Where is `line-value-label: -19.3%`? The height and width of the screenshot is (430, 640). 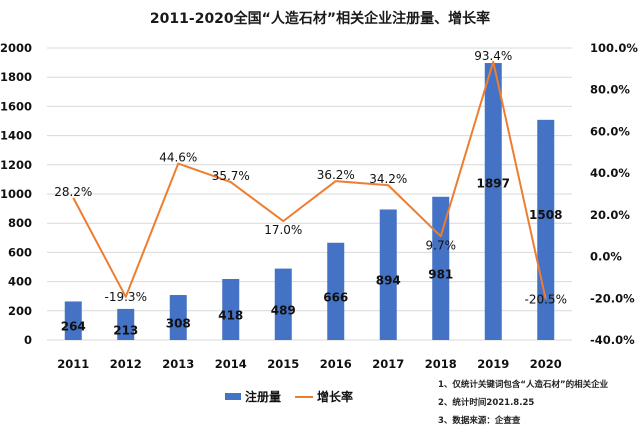 line-value-label: -19.3% is located at coordinates (126, 297).